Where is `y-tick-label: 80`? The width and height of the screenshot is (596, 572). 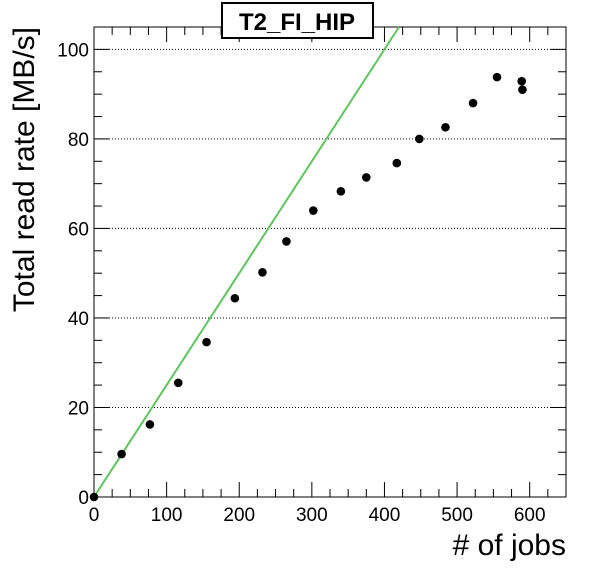
y-tick-label: 80 is located at coordinates (78, 140).